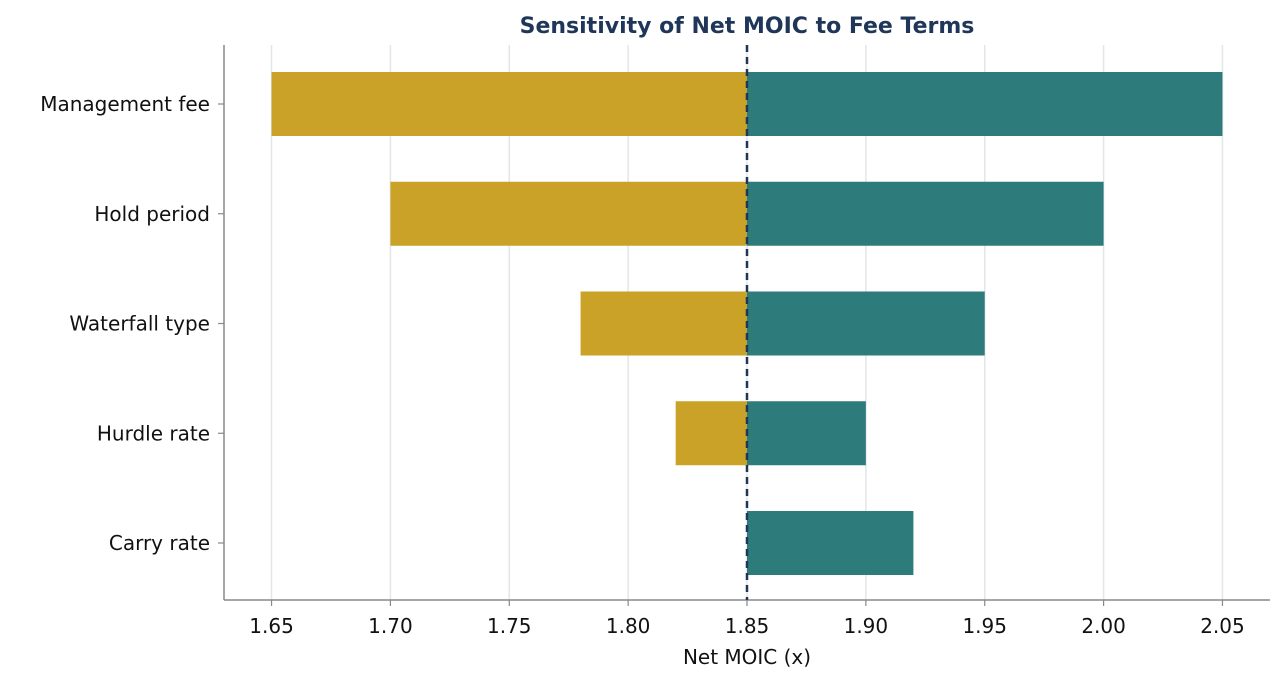  I want to click on x-tick-label: 1.70, so click(390, 626).